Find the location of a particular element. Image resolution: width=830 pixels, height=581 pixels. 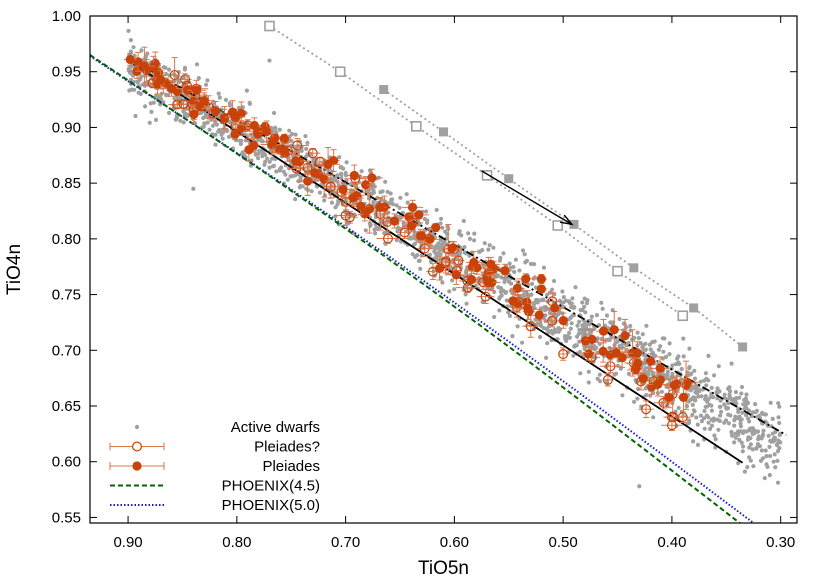

y-tick-label: 0.65 is located at coordinates (66, 406).